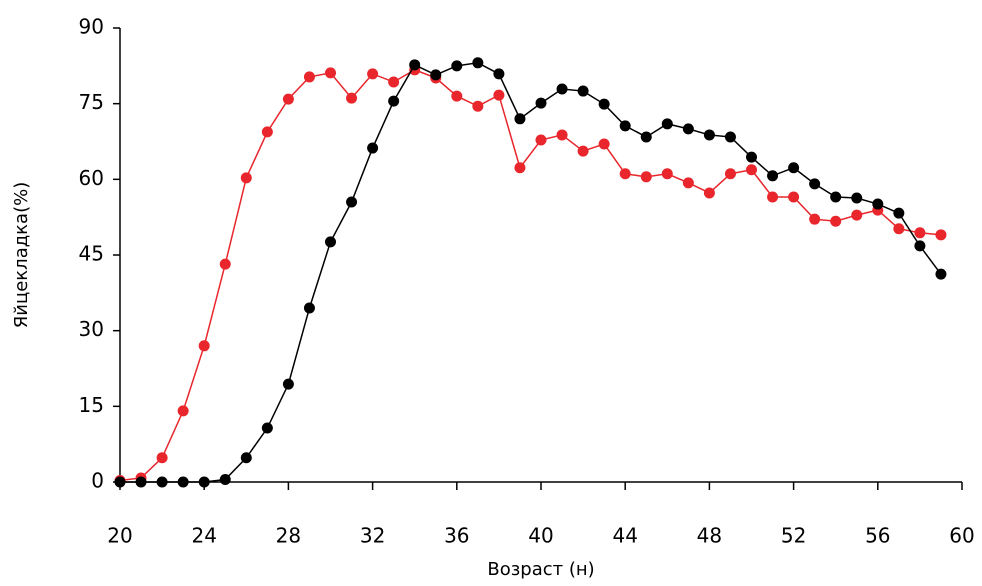  Describe the element at coordinates (288, 536) in the screenshot. I see `x-tick-label: 28` at that location.